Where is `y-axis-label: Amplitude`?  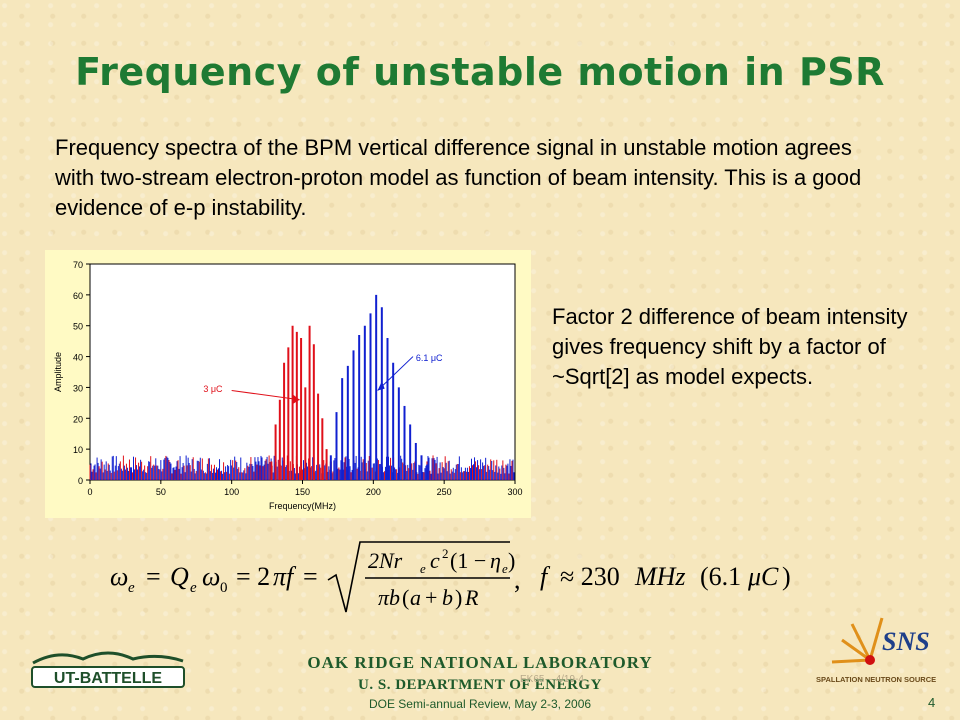 y-axis-label: Amplitude is located at coordinates (58, 372).